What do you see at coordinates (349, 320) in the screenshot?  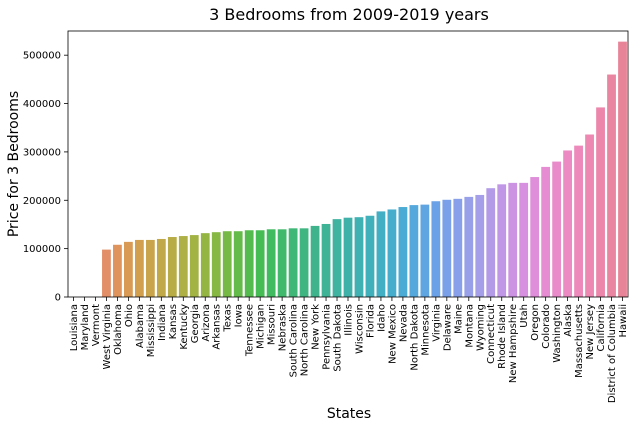 I see `x-tick-label: Illinois` at bounding box center [349, 320].